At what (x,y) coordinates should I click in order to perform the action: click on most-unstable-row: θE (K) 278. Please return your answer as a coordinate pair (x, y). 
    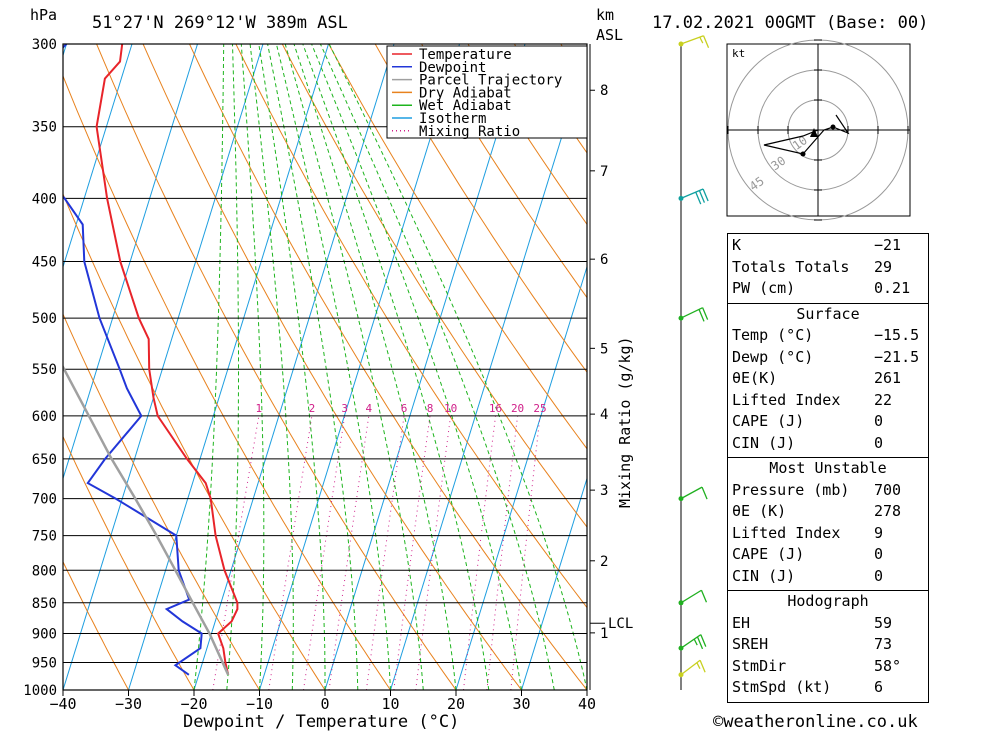
    Looking at the image, I should click on (828, 512).